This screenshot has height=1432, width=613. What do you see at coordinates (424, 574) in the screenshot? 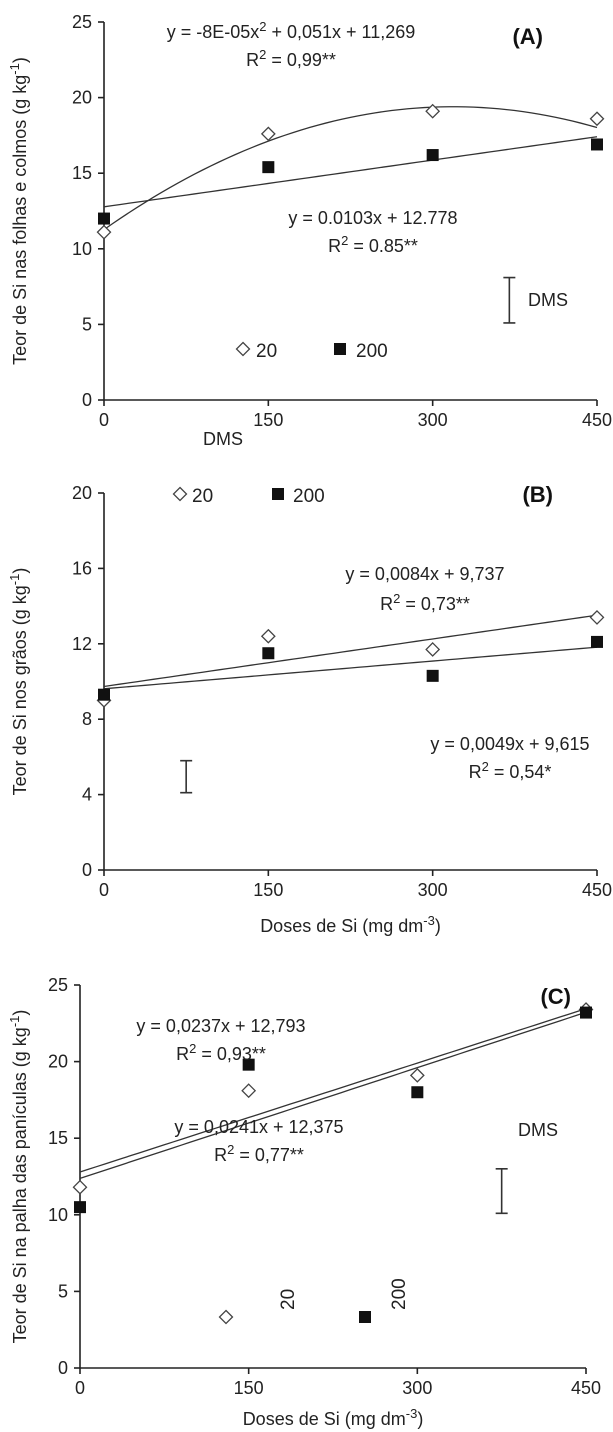
I see `equation-series-20: y = 0,0084x + 9,737` at bounding box center [424, 574].